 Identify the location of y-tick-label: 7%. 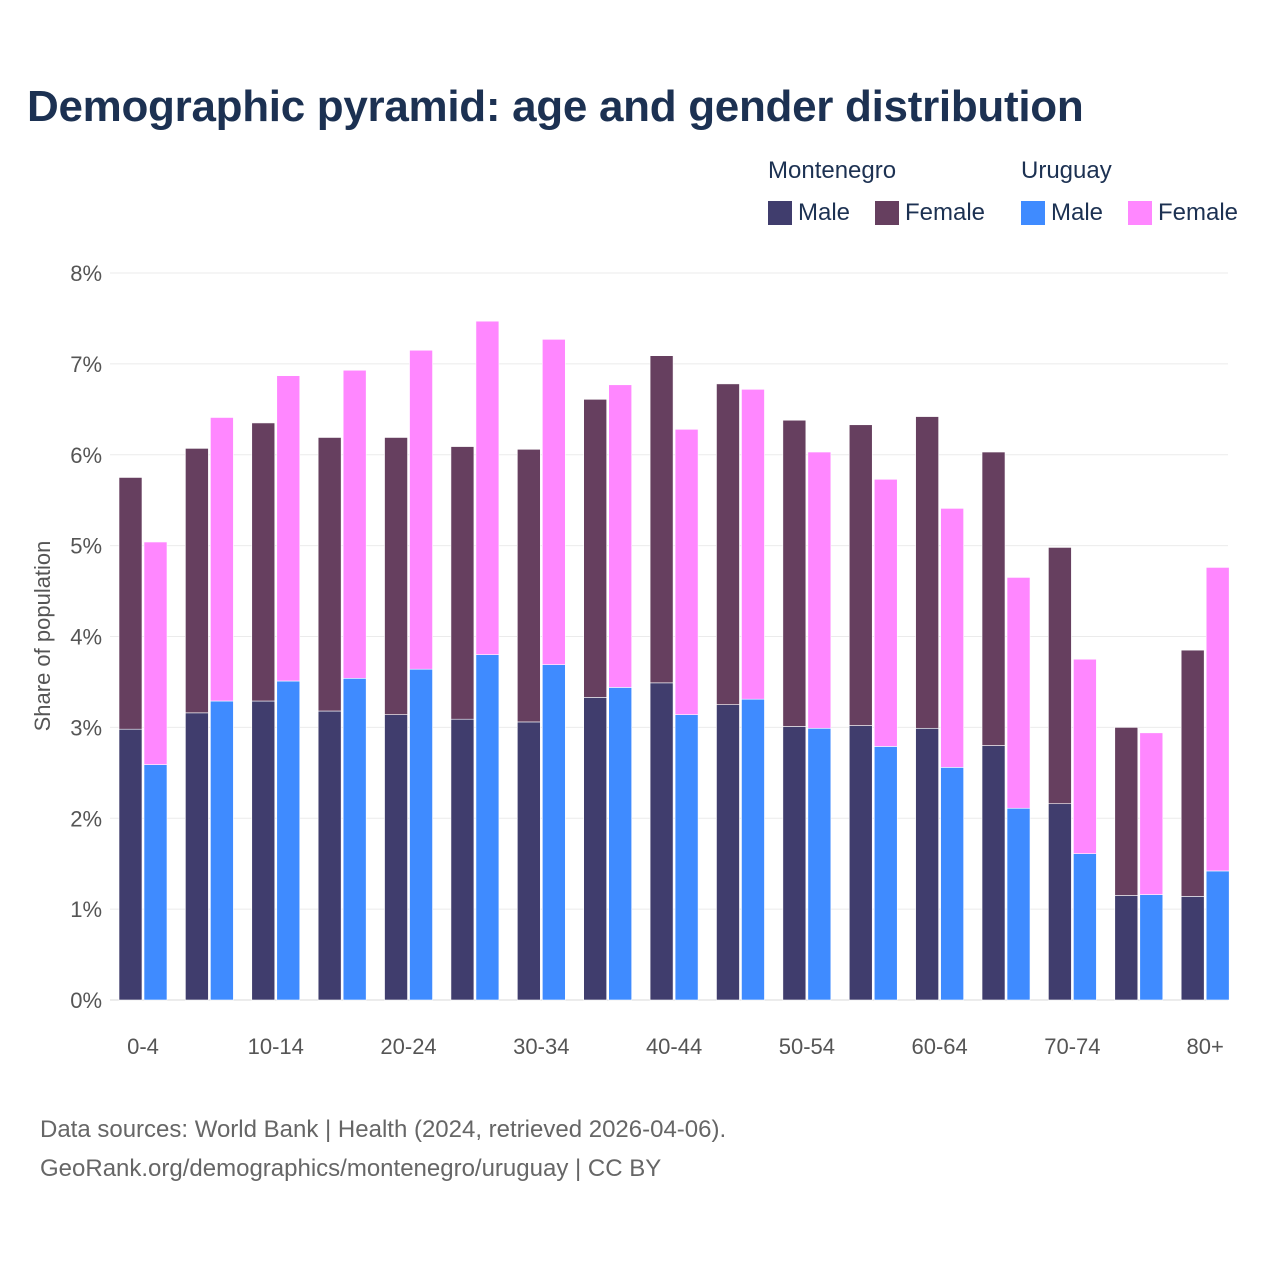
(86, 364).